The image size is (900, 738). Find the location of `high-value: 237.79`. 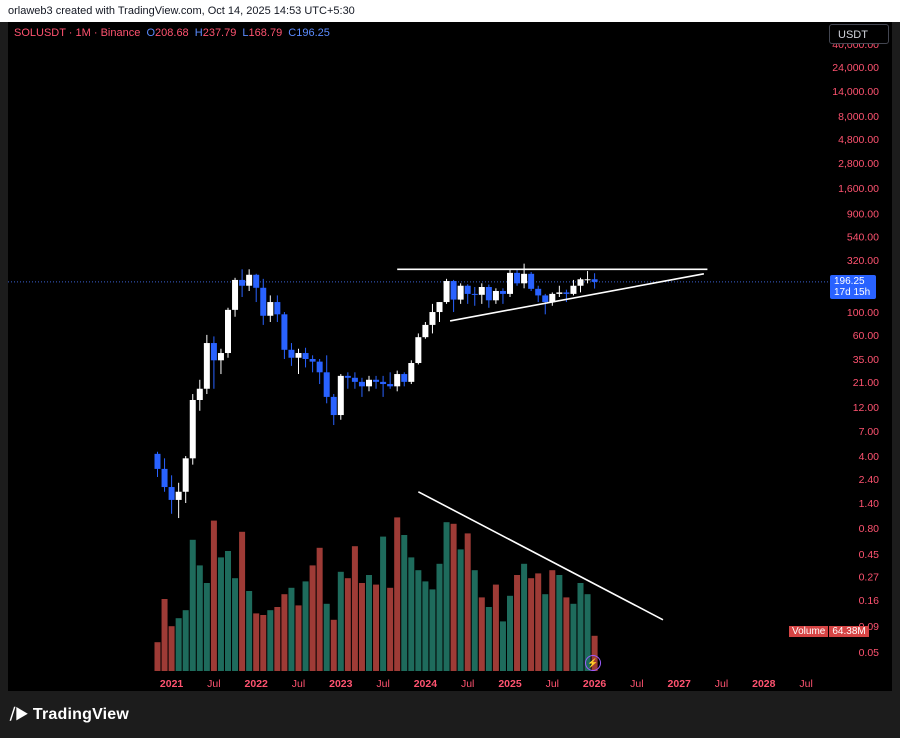

high-value: 237.79 is located at coordinates (219, 33).